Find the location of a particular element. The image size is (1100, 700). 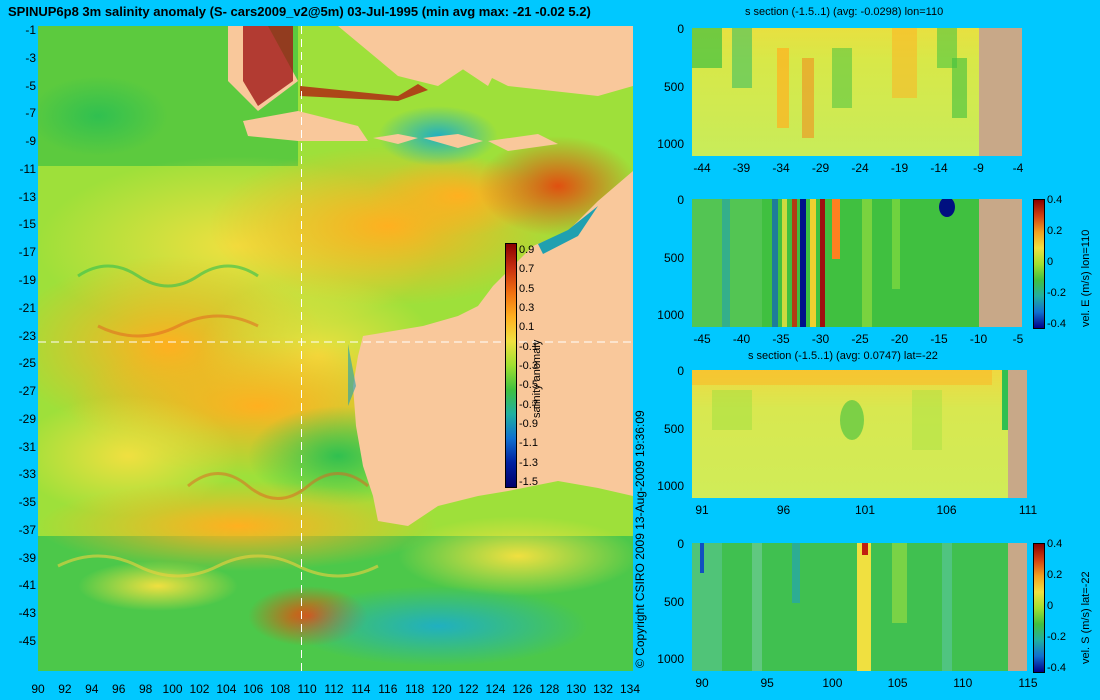

section-x-tick-label: 90 is located at coordinates (702, 683).